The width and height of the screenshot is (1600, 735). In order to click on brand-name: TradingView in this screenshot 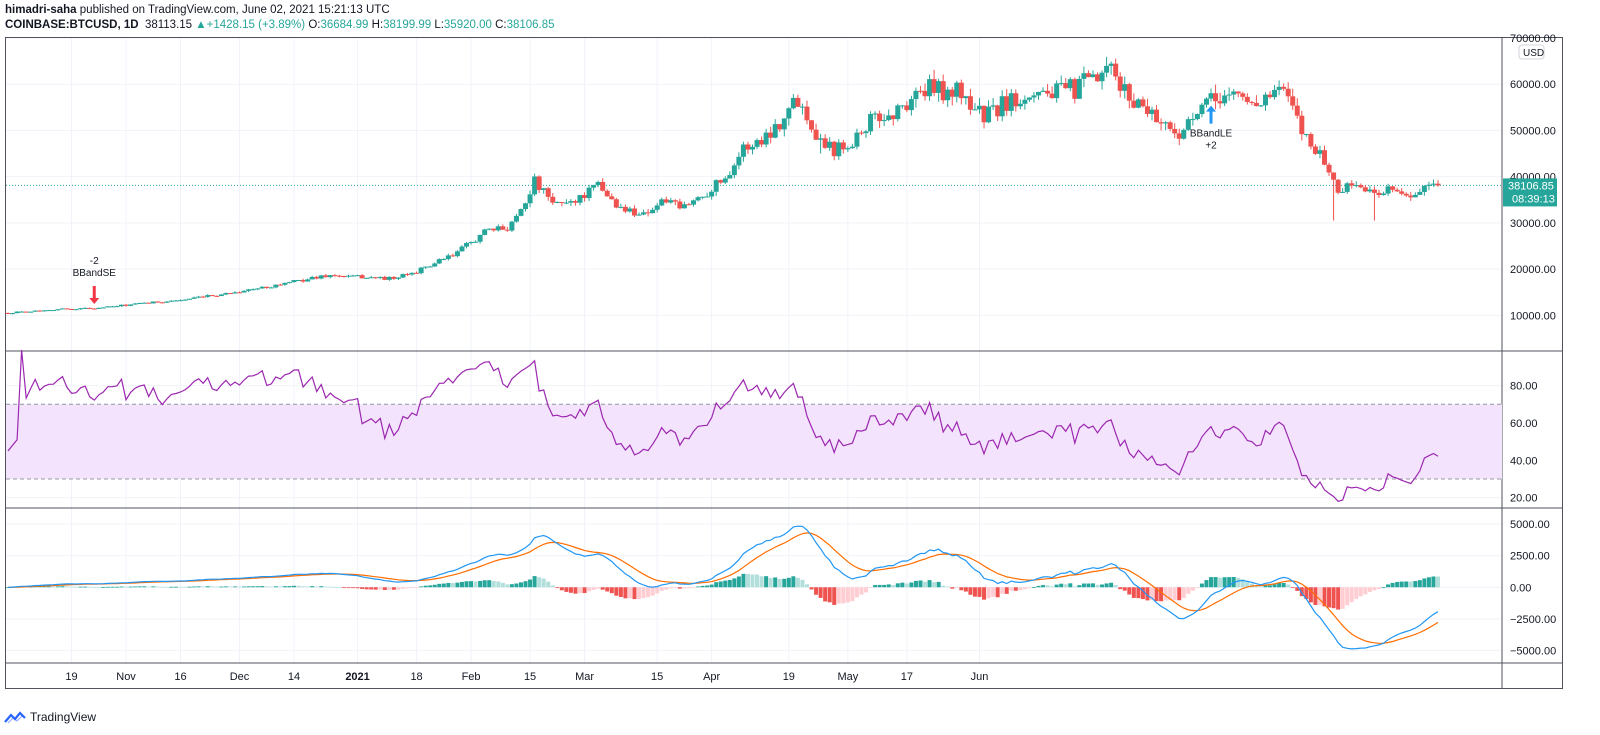, I will do `click(63, 717)`.